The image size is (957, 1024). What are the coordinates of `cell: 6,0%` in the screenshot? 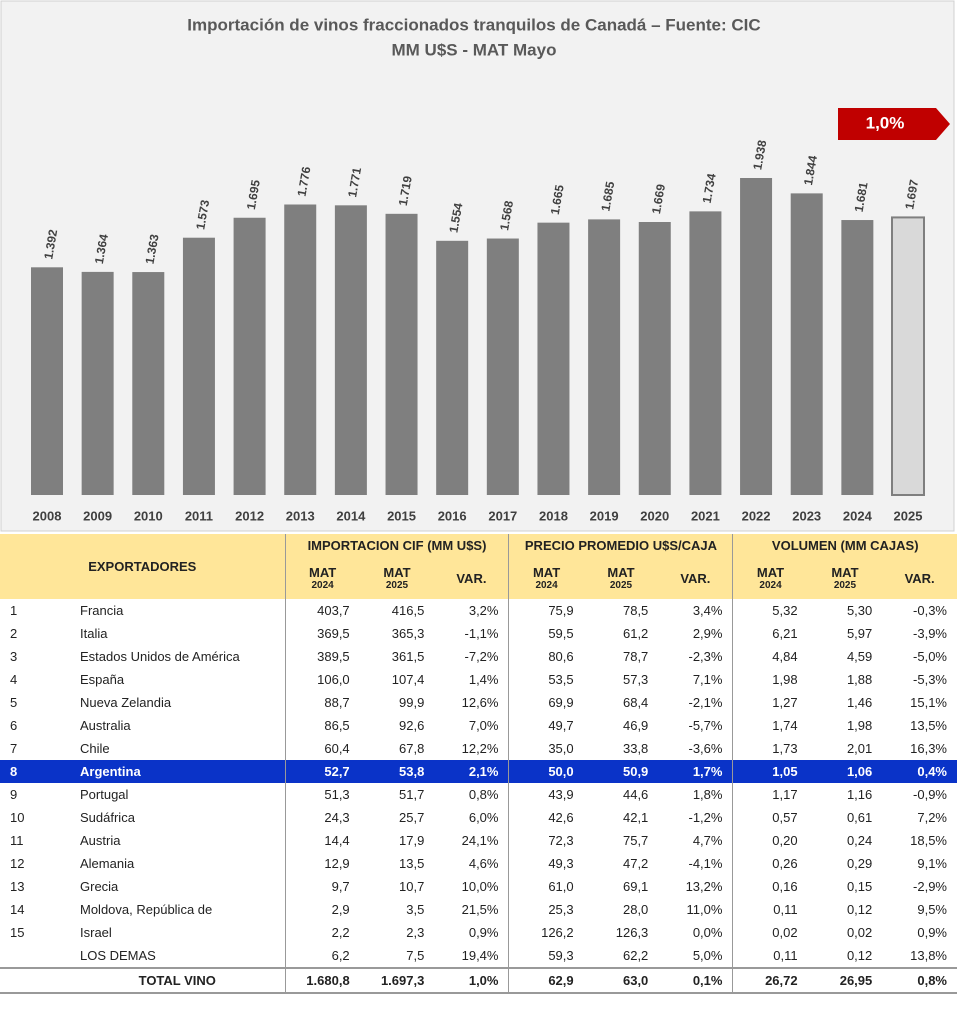 It's located at (483, 817).